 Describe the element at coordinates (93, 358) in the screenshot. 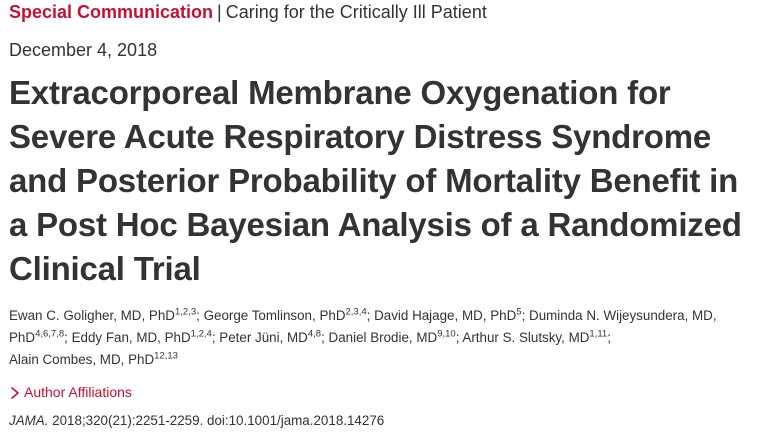

I see `author-name: Alain Combes, MD, PhD12,13` at that location.